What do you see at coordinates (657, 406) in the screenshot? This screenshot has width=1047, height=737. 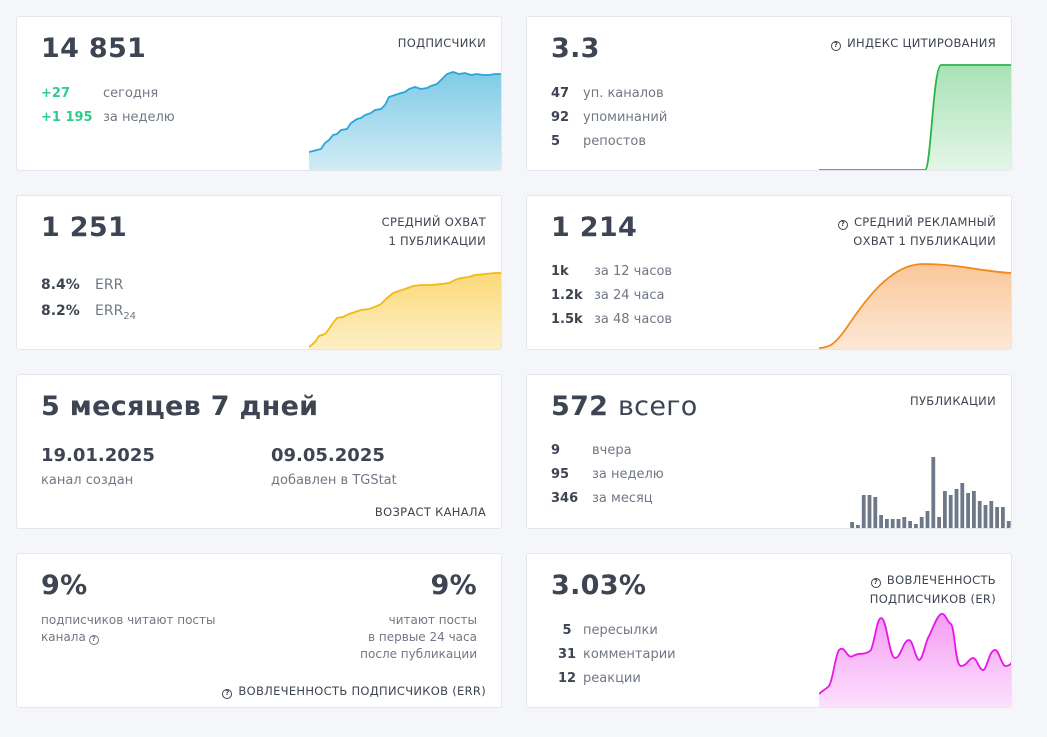 I see `posts-total-unit: всего` at bounding box center [657, 406].